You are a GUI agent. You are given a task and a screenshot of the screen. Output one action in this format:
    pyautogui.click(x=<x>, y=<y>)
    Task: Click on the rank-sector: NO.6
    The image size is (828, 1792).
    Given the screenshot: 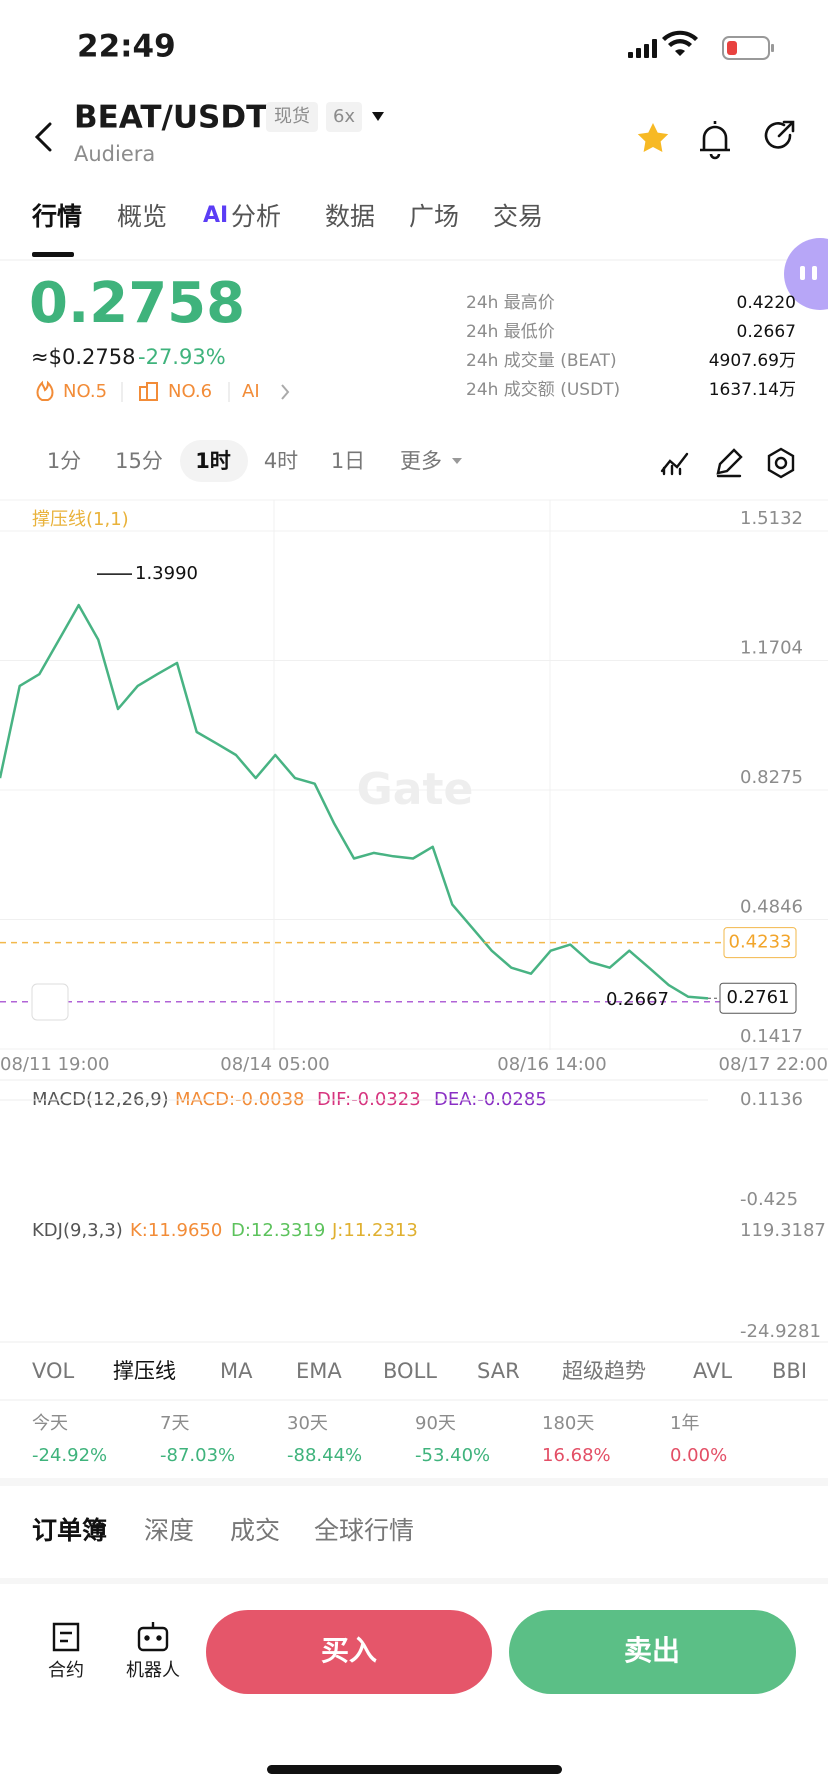 What is the action you would take?
    pyautogui.click(x=190, y=391)
    